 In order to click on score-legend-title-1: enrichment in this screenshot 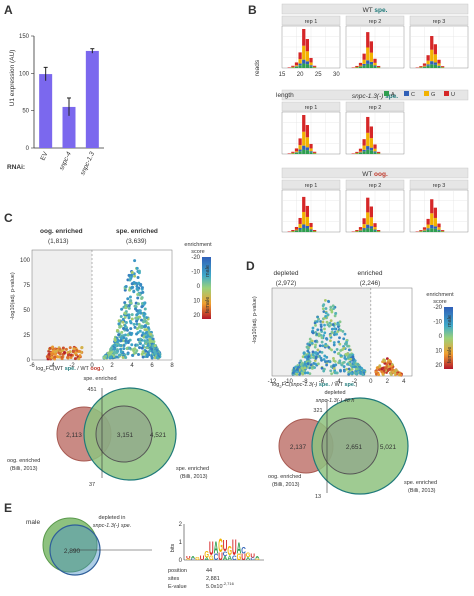, I will do `click(198, 245)`.